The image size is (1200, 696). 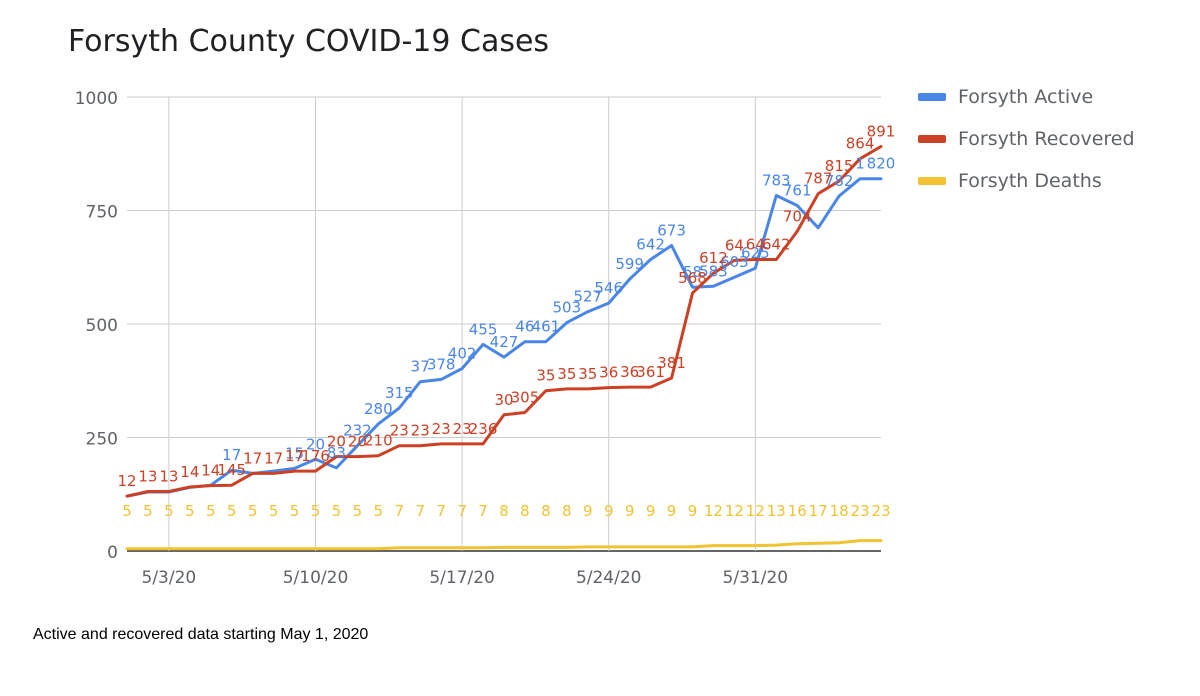 What do you see at coordinates (420, 367) in the screenshot?
I see `data-label: 37` at bounding box center [420, 367].